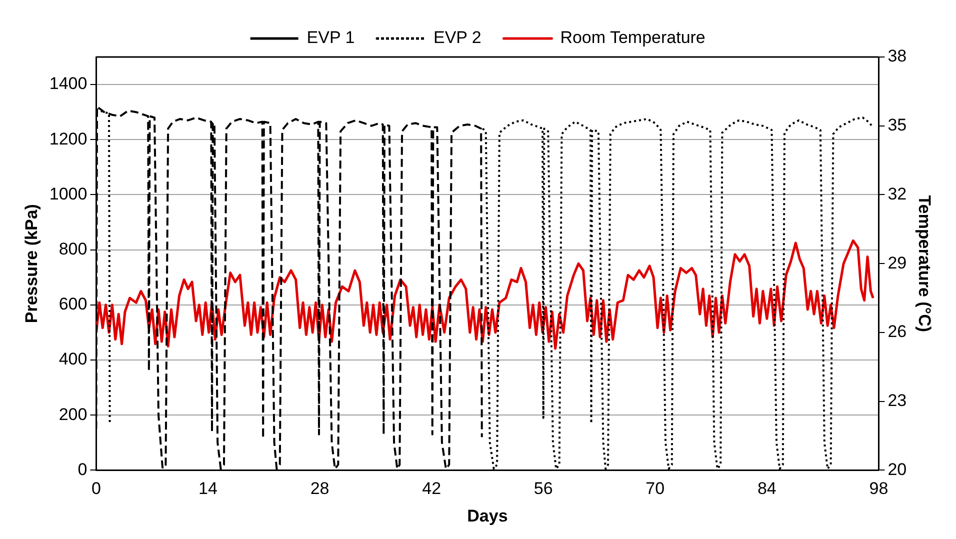 The width and height of the screenshot is (956, 539). I want to click on y-tick-label: 400, so click(73, 359).